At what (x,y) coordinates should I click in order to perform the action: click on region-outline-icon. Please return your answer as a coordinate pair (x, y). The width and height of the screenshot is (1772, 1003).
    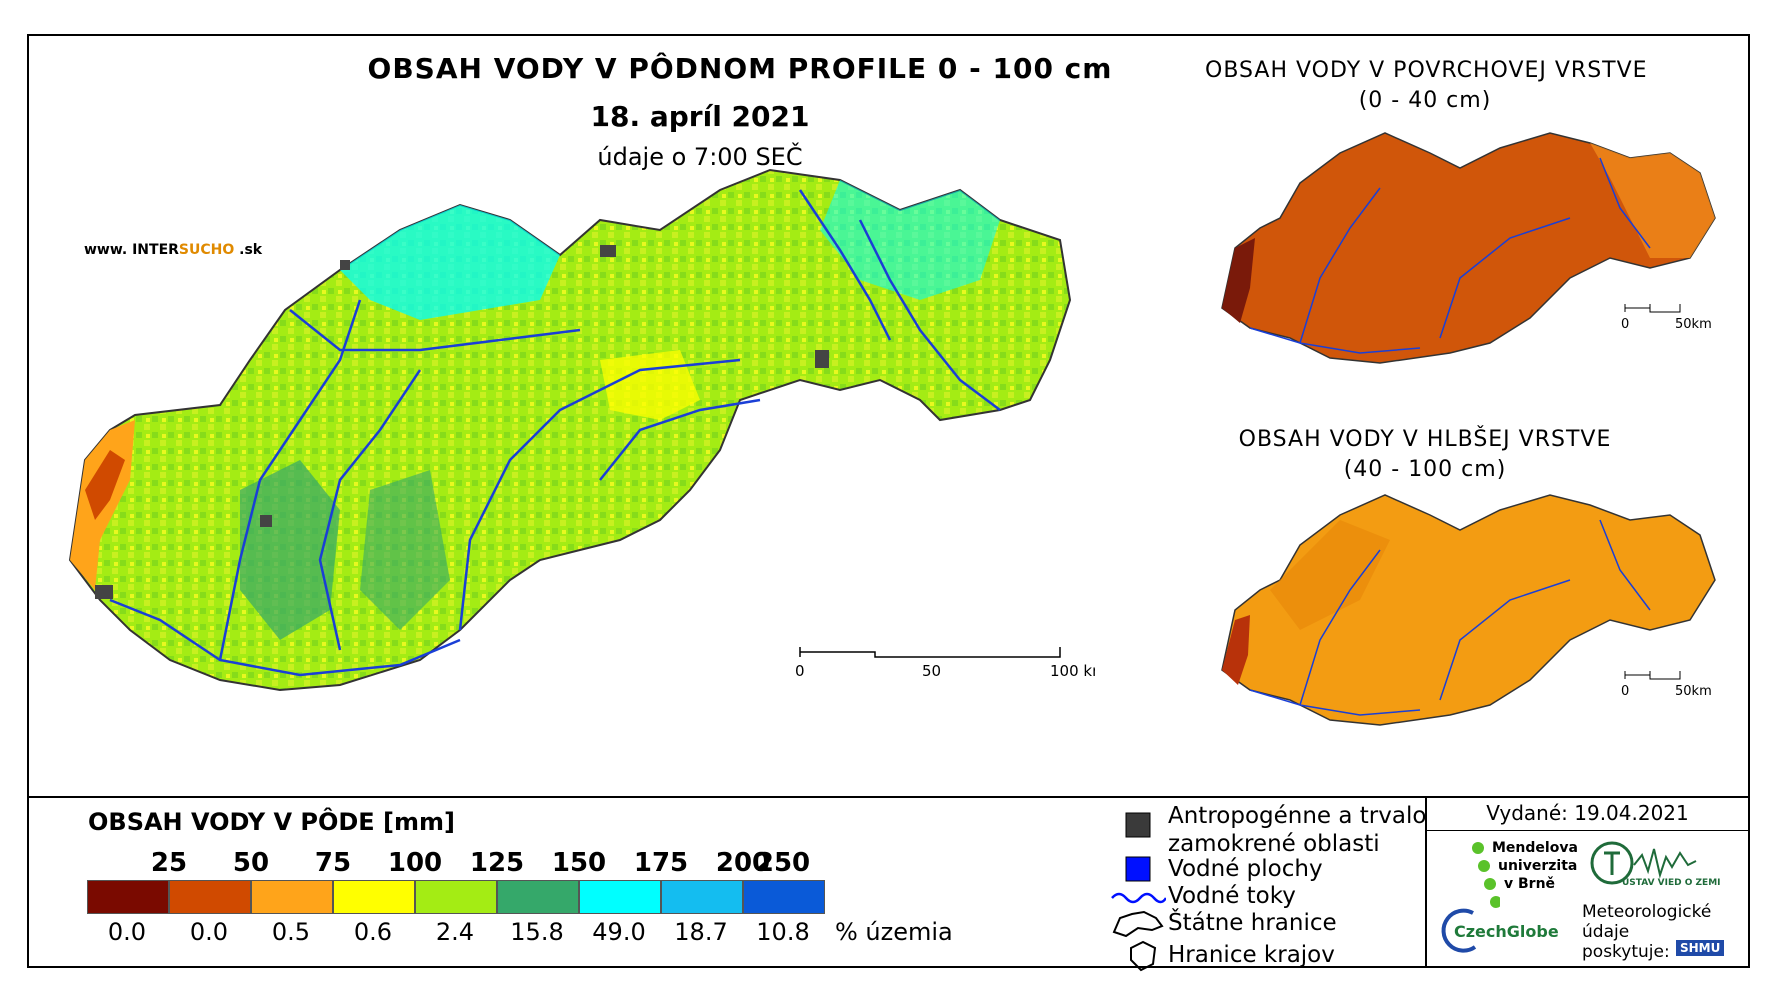
    Looking at the image, I should click on (1143, 956).